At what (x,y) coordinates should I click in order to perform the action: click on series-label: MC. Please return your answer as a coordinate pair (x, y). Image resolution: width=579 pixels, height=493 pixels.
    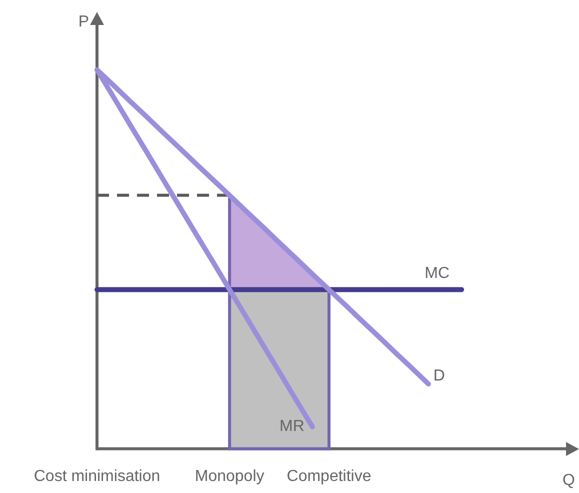
    Looking at the image, I should click on (437, 273).